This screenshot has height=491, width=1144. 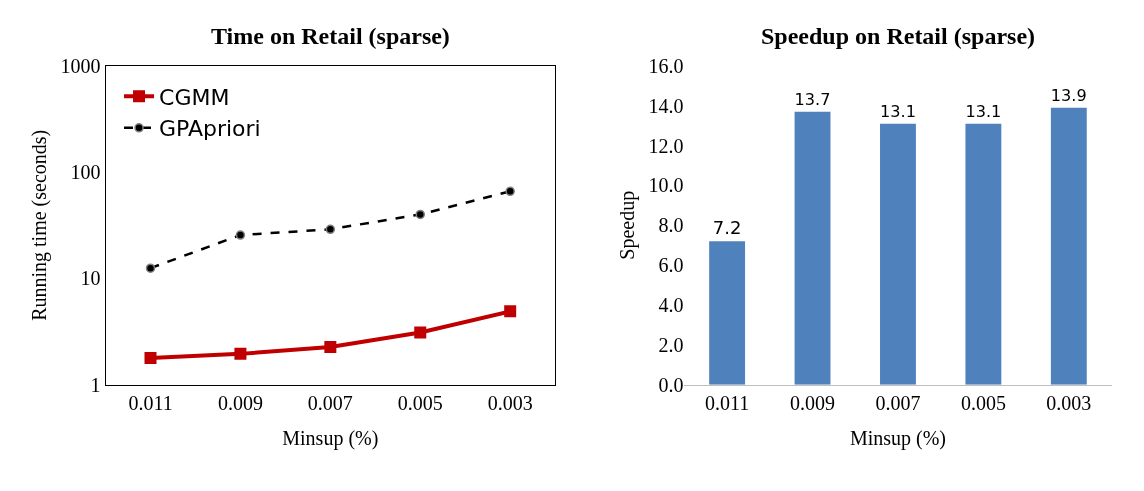 I want to click on legend-label: CGMM, so click(x=194, y=97).